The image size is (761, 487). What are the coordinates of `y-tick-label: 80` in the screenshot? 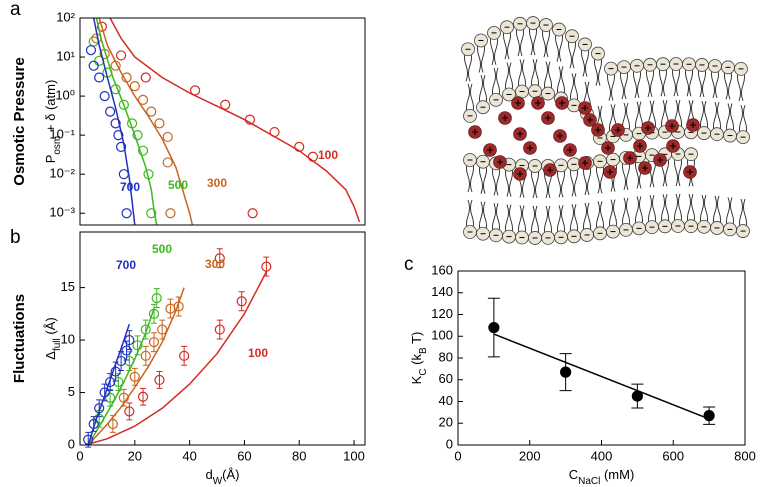 It's located at (446, 356).